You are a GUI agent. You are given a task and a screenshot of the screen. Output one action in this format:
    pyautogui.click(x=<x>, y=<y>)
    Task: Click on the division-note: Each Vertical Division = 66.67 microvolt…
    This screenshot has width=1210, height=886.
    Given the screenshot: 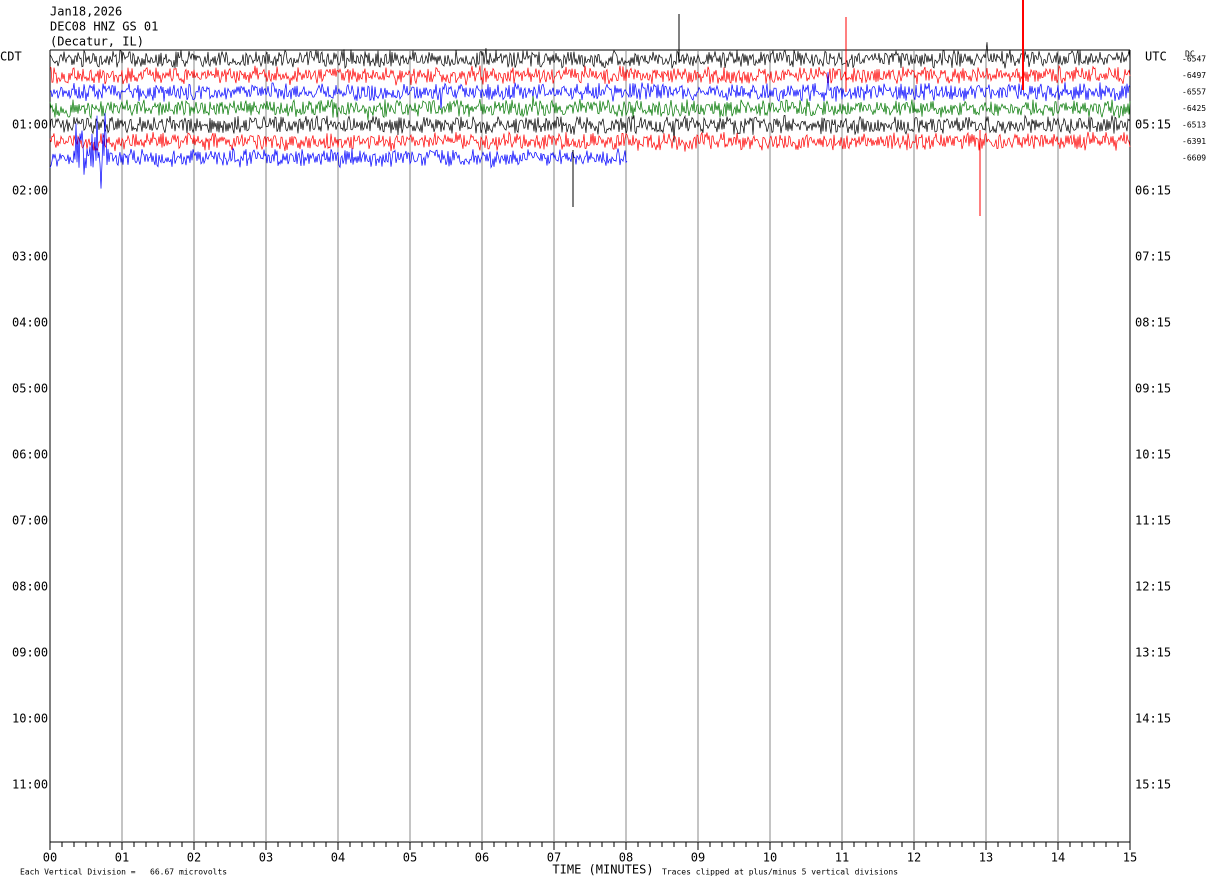 What is the action you would take?
    pyautogui.click(x=123, y=872)
    